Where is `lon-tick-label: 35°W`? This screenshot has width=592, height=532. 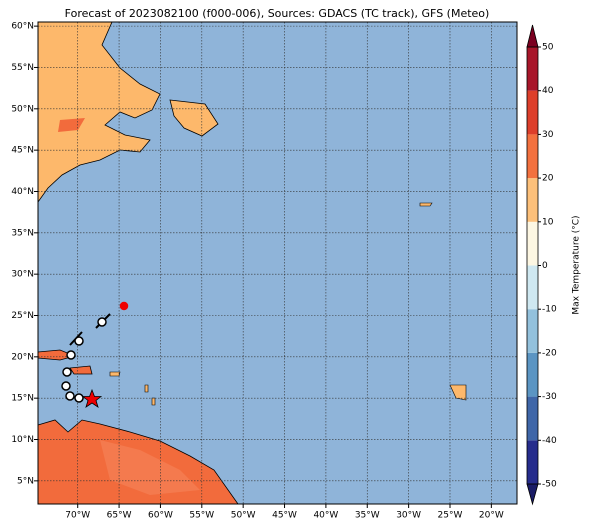
lon-tick-label: 35°W is located at coordinates (367, 516).